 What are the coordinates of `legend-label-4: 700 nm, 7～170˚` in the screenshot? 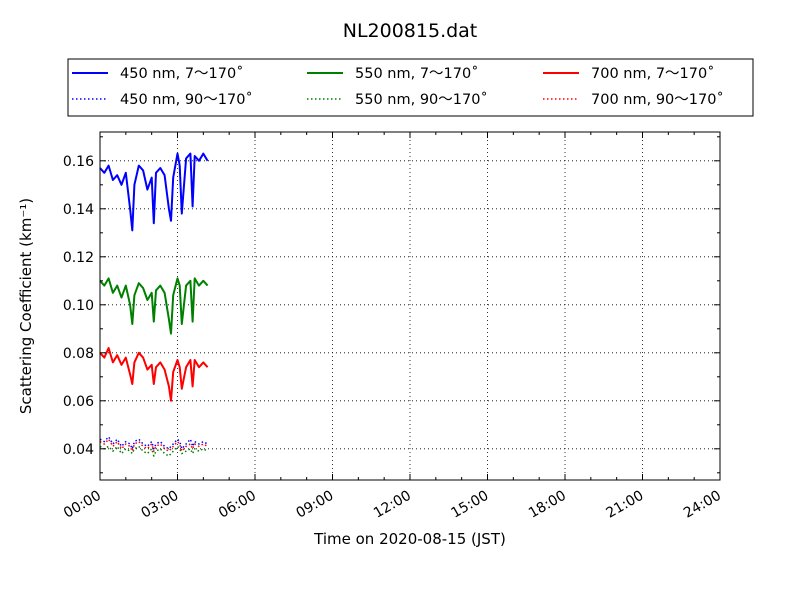 It's located at (652, 73).